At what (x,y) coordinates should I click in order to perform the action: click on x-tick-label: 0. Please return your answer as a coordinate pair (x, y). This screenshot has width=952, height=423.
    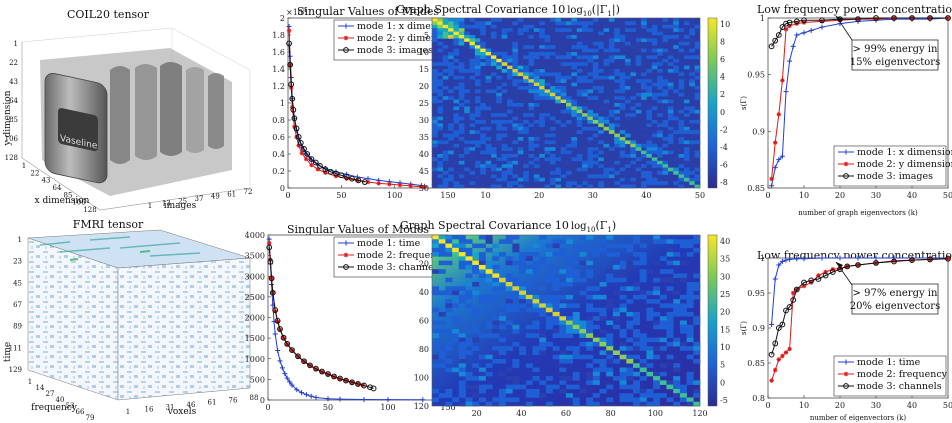
    Looking at the image, I should click on (767, 195).